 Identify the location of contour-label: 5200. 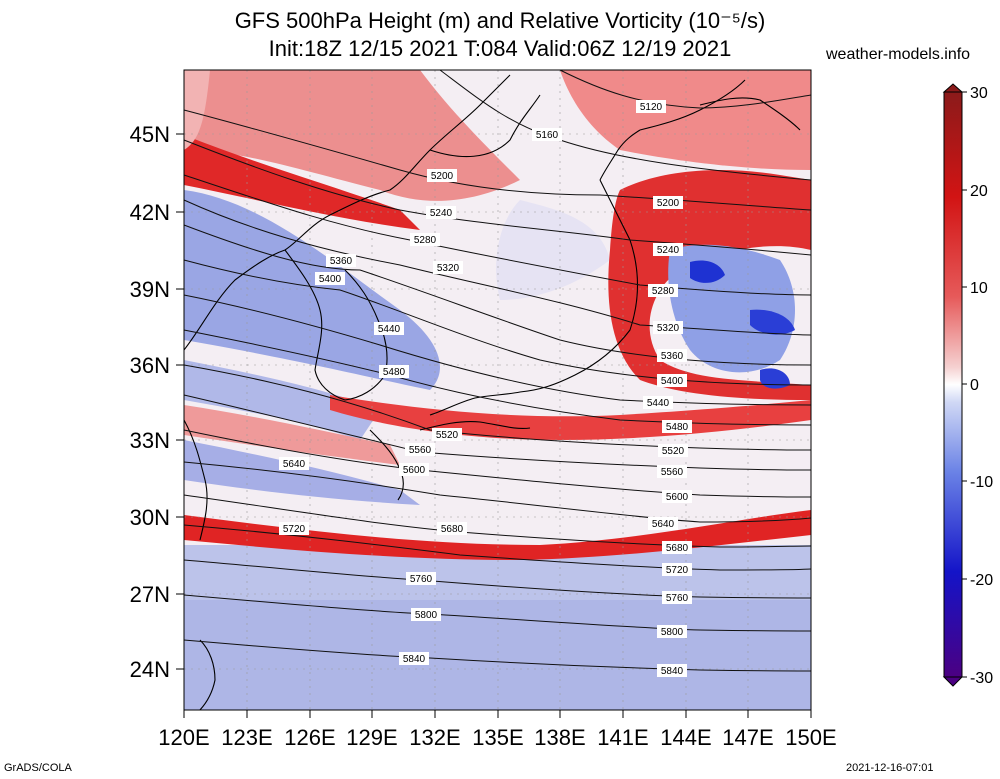
(668, 202).